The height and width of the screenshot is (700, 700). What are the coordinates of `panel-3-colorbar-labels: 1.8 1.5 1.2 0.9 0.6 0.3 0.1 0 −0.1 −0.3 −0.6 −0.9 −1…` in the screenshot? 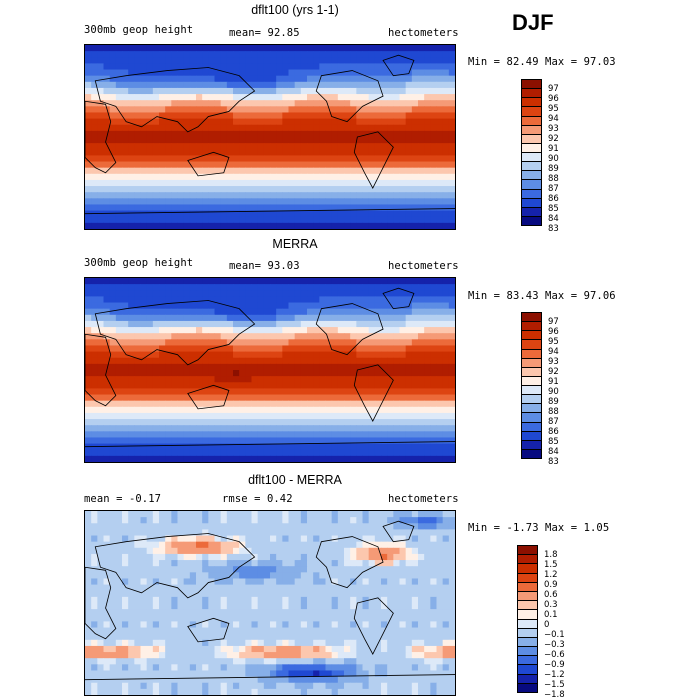 It's located at (554, 624).